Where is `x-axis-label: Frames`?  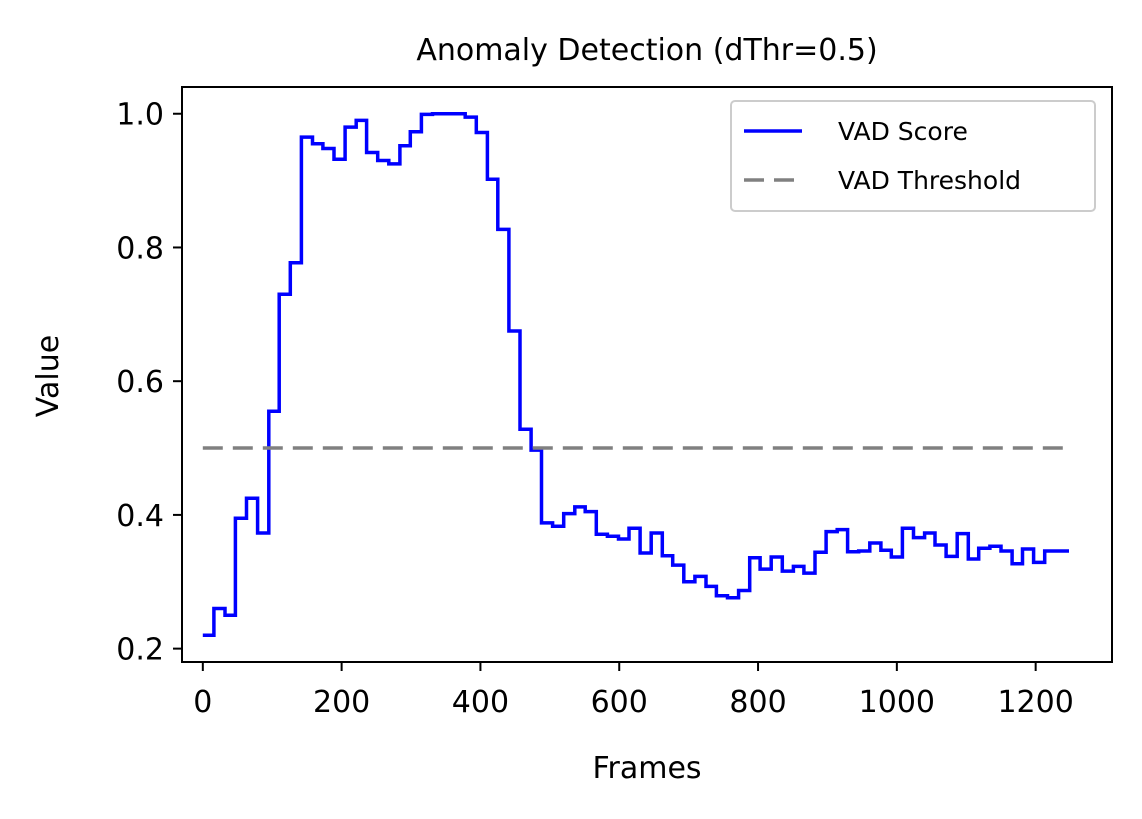
x-axis-label: Frames is located at coordinates (646, 768).